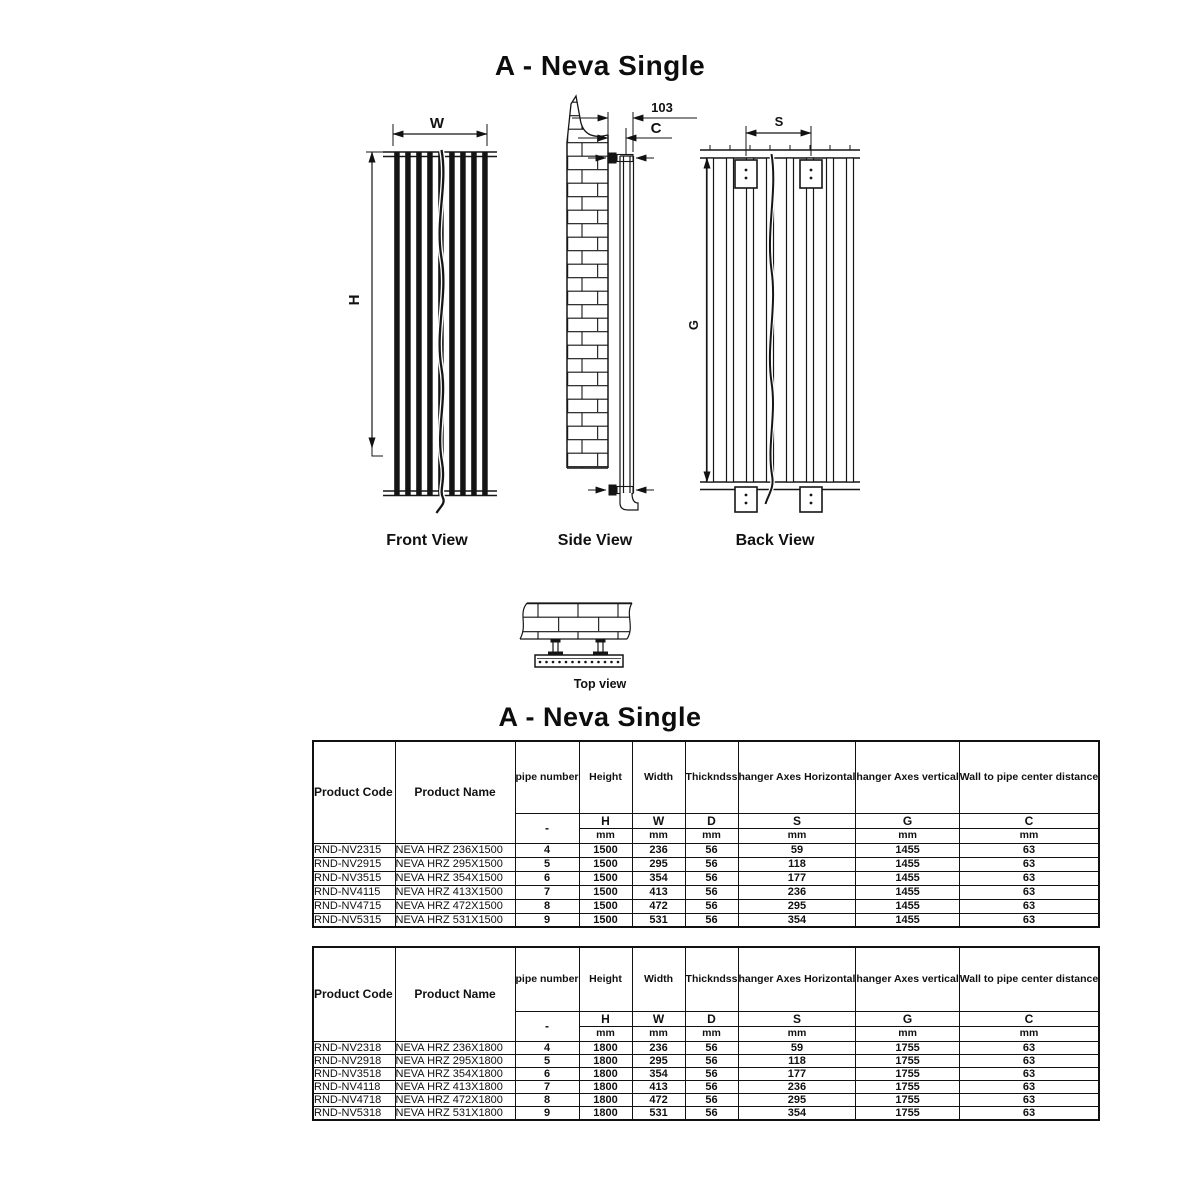 The width and height of the screenshot is (1200, 1200). What do you see at coordinates (354, 864) in the screenshot?
I see `product-code-cell: RND-NV2915` at bounding box center [354, 864].